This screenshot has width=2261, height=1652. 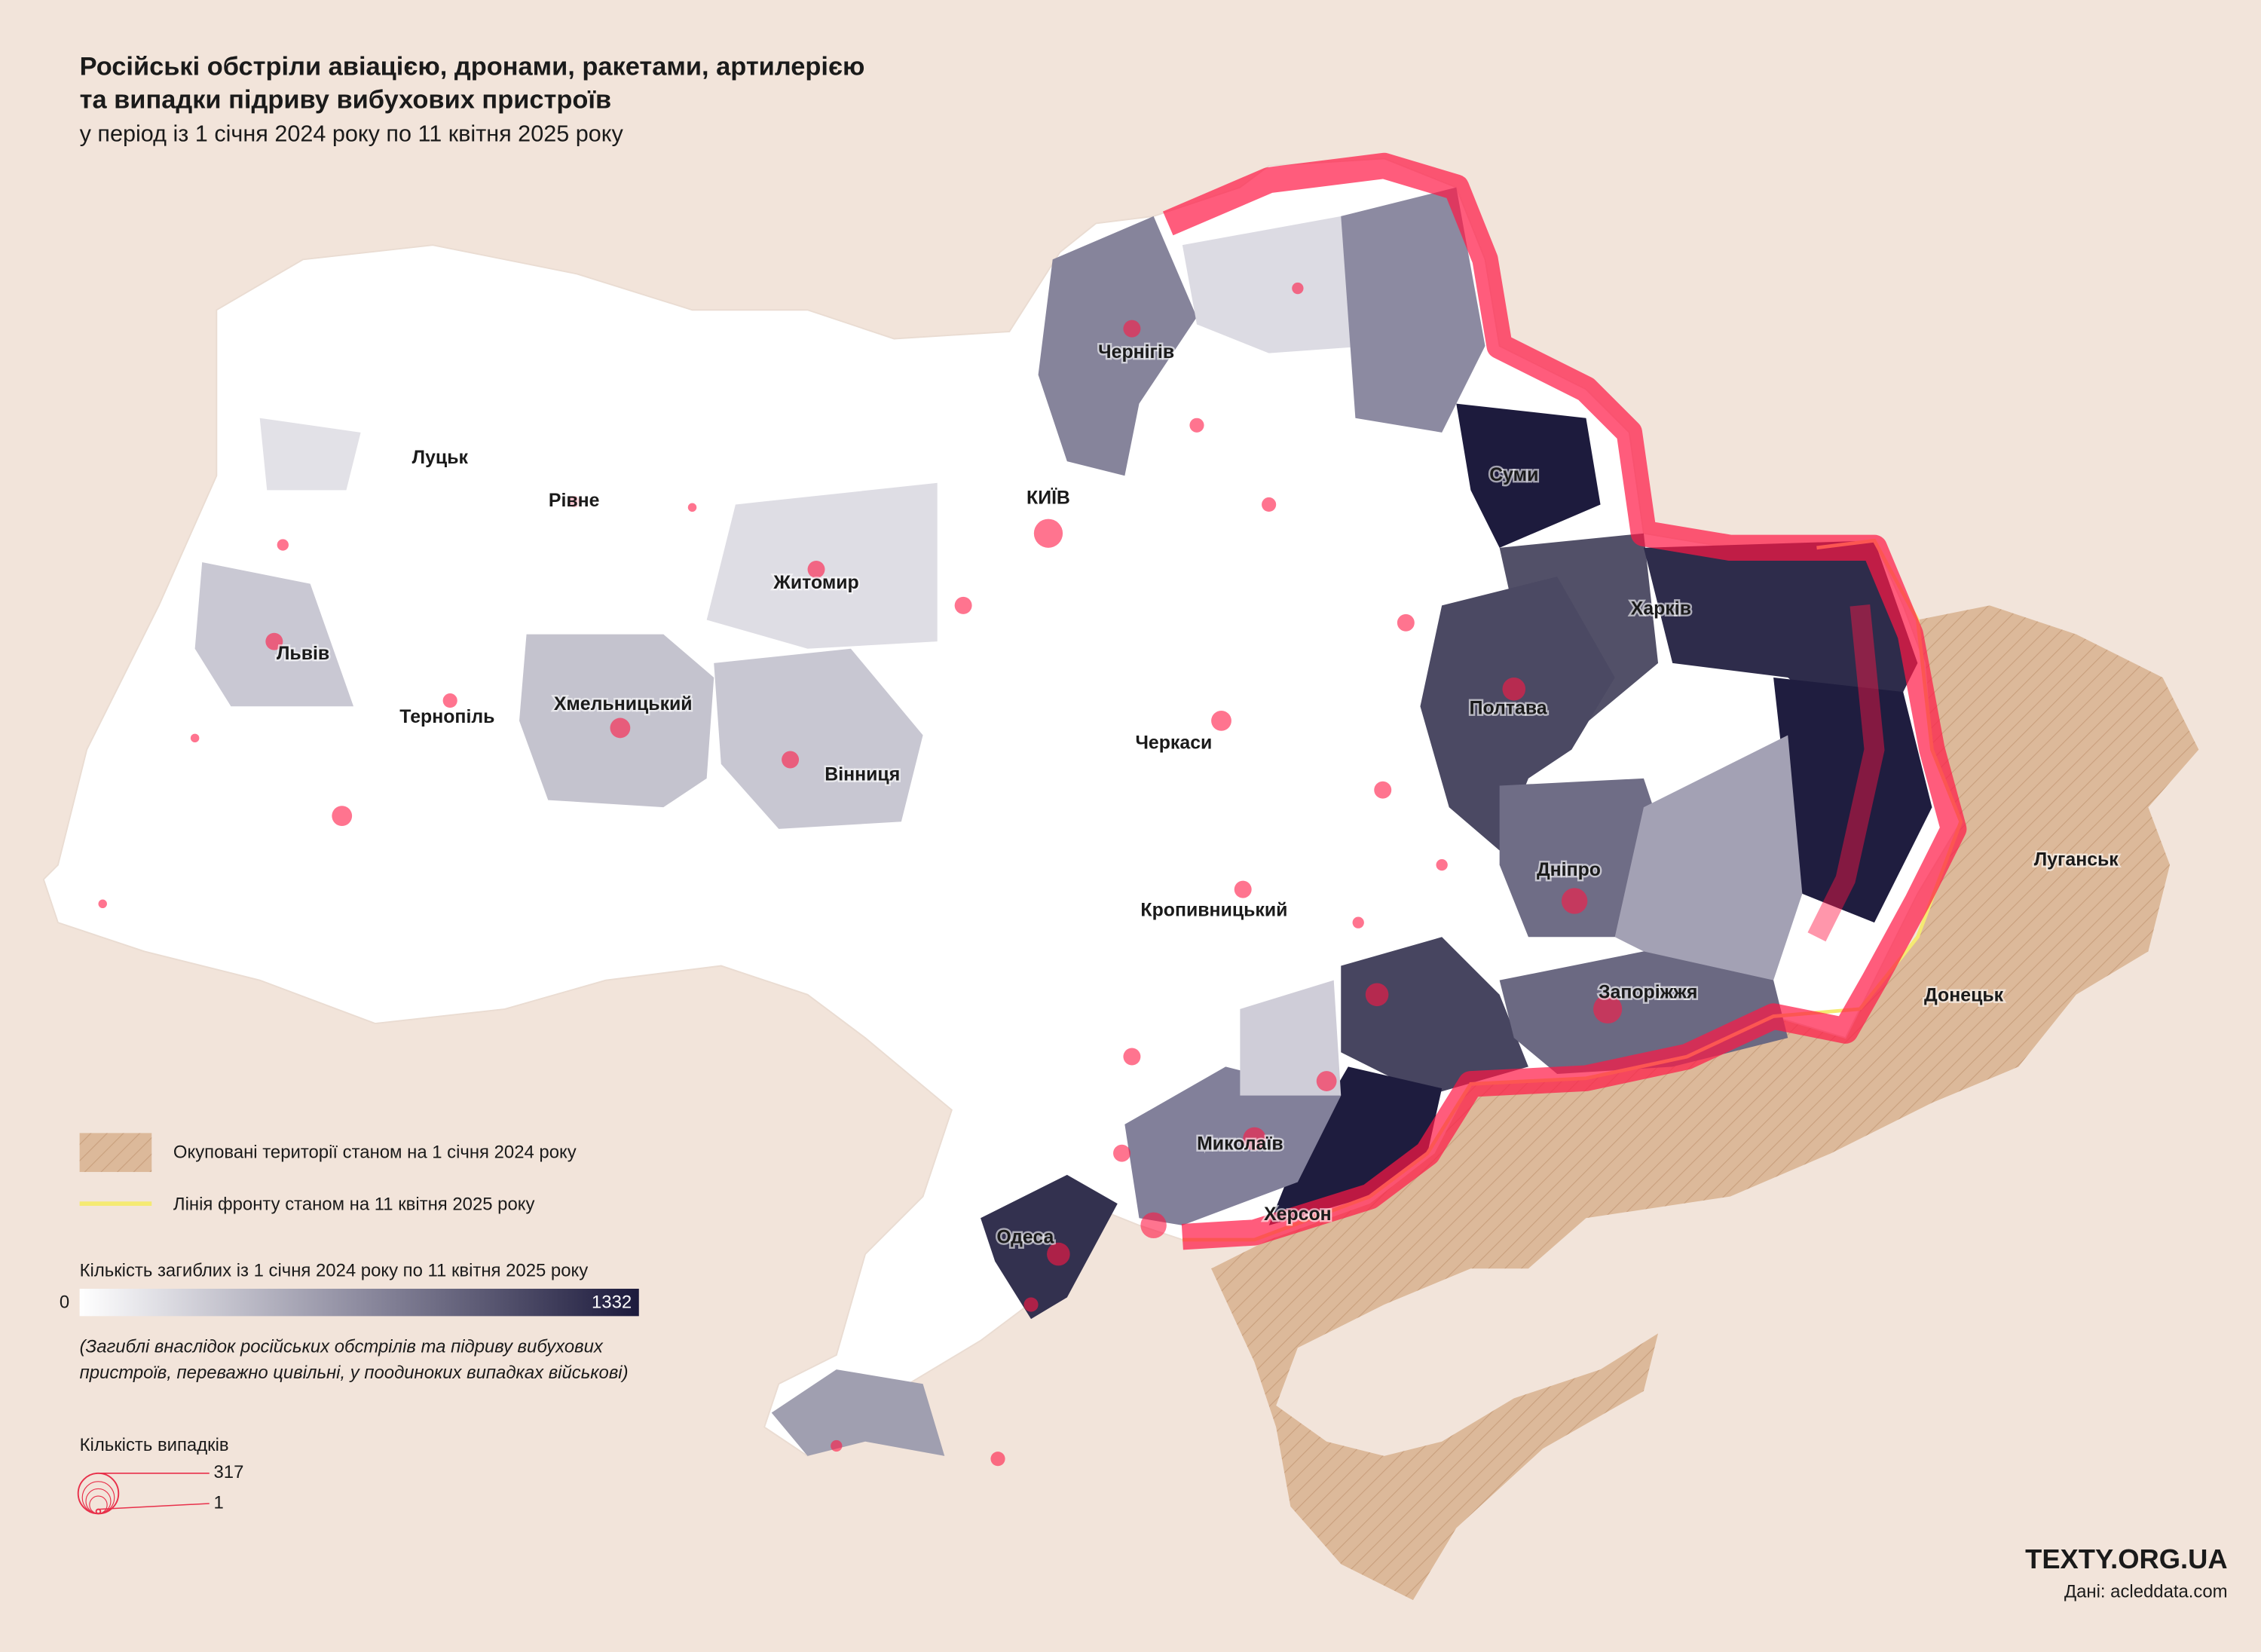 I want to click on city-label: Запоріжжя, so click(x=1648, y=992).